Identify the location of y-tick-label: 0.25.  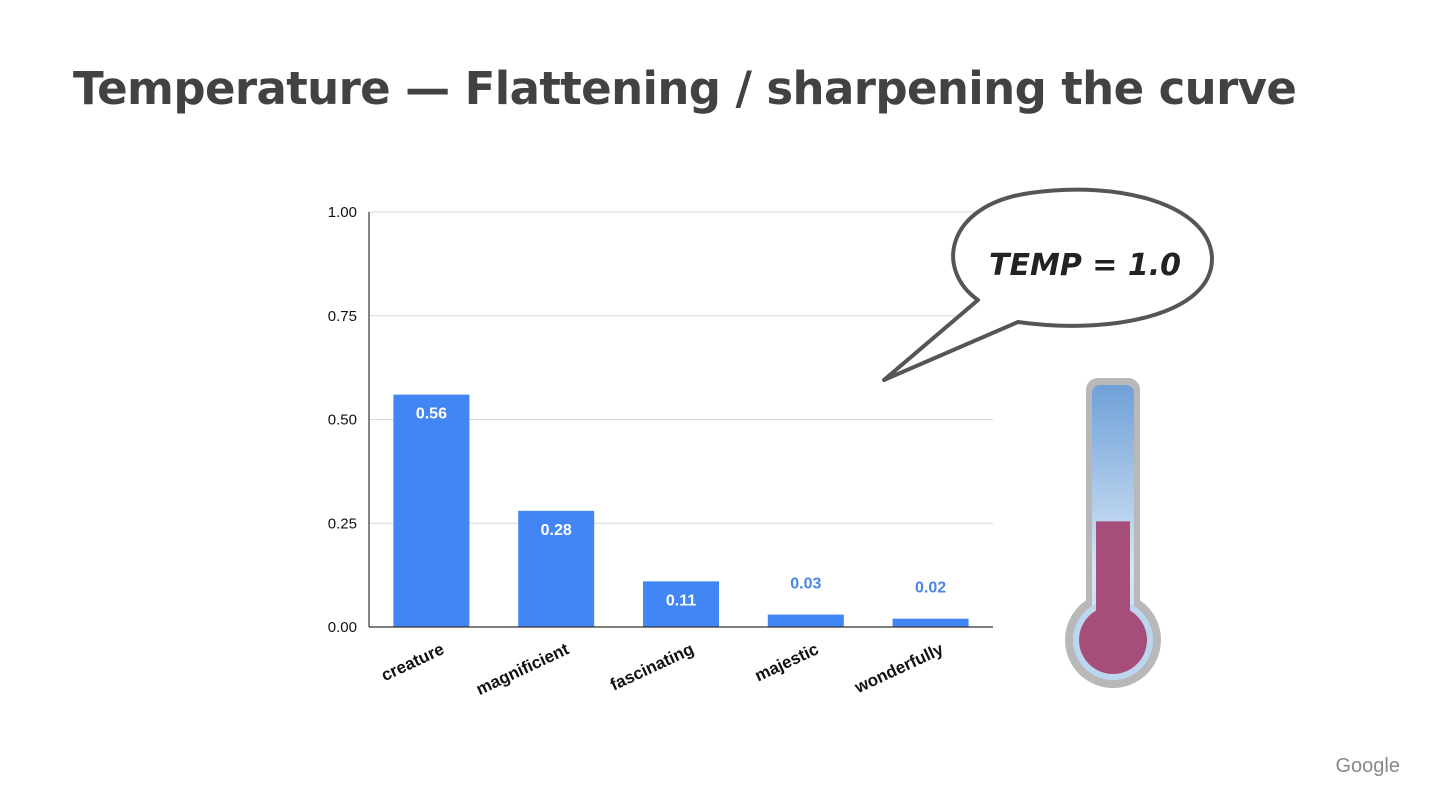
(342, 523).